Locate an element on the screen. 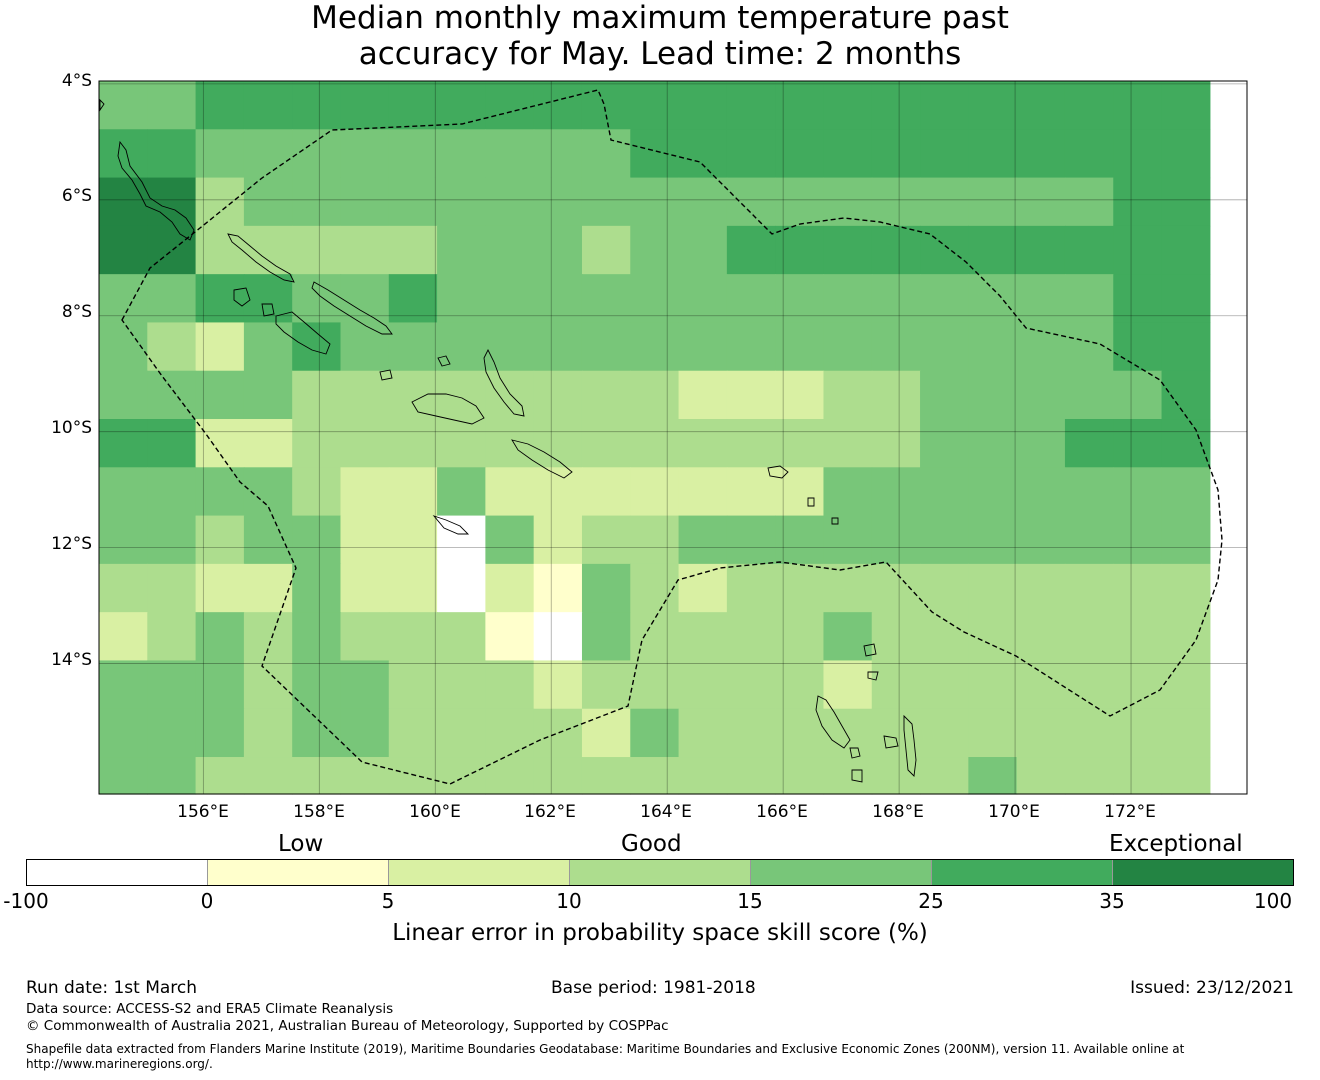 Image resolution: width=1320 pixels, height=1080 pixels. lat-label-14s: 14°S is located at coordinates (71, 660).